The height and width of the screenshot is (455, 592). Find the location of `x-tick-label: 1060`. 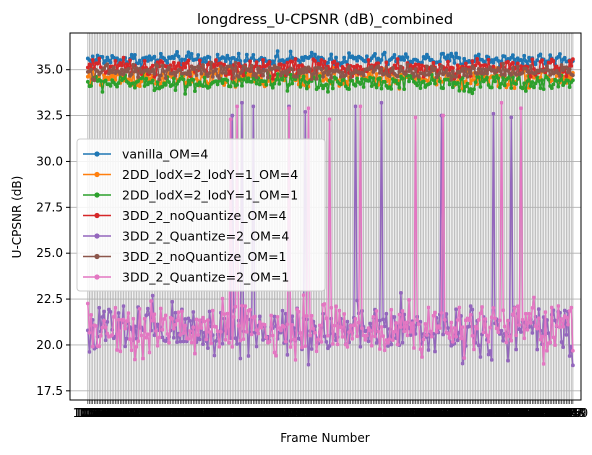

x-tick-label: 1060 is located at coordinates (102, 413).